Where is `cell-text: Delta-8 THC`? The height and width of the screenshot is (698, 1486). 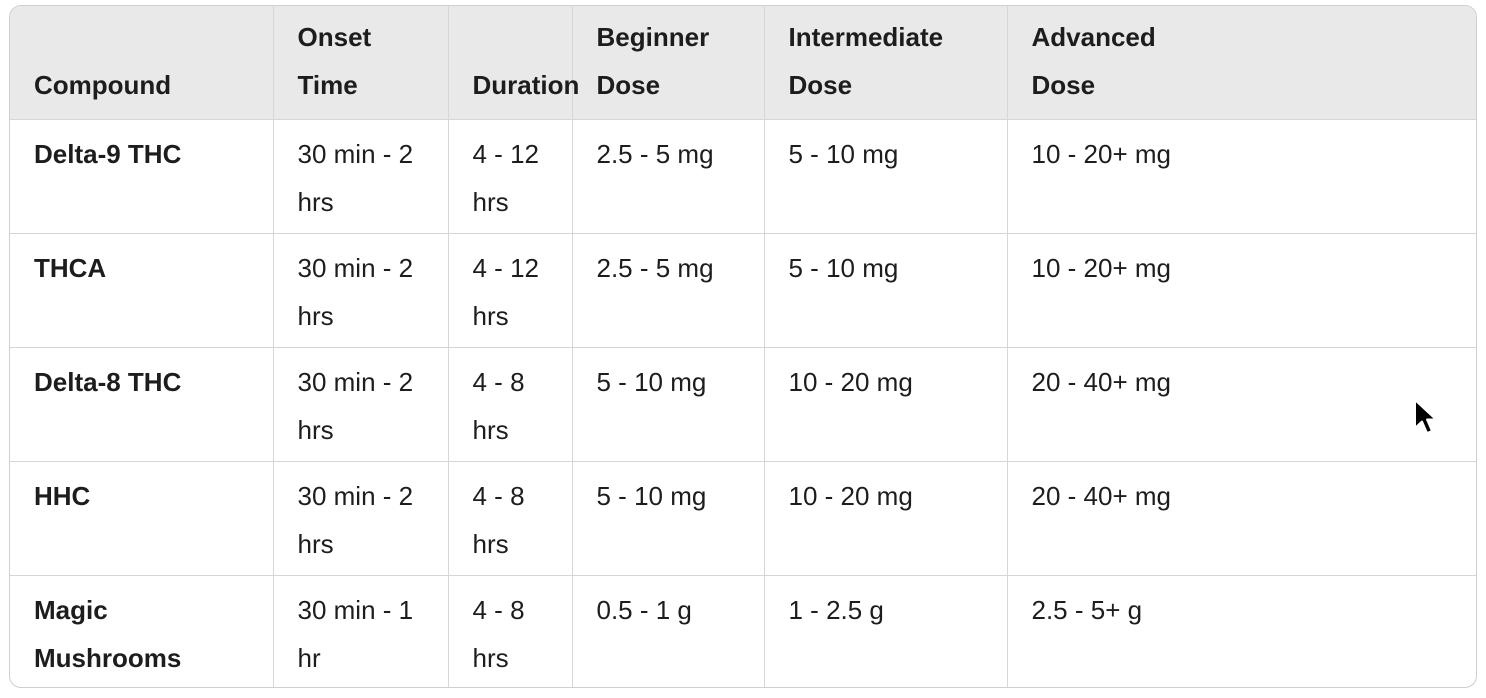 cell-text: Delta-8 THC is located at coordinates (108, 381).